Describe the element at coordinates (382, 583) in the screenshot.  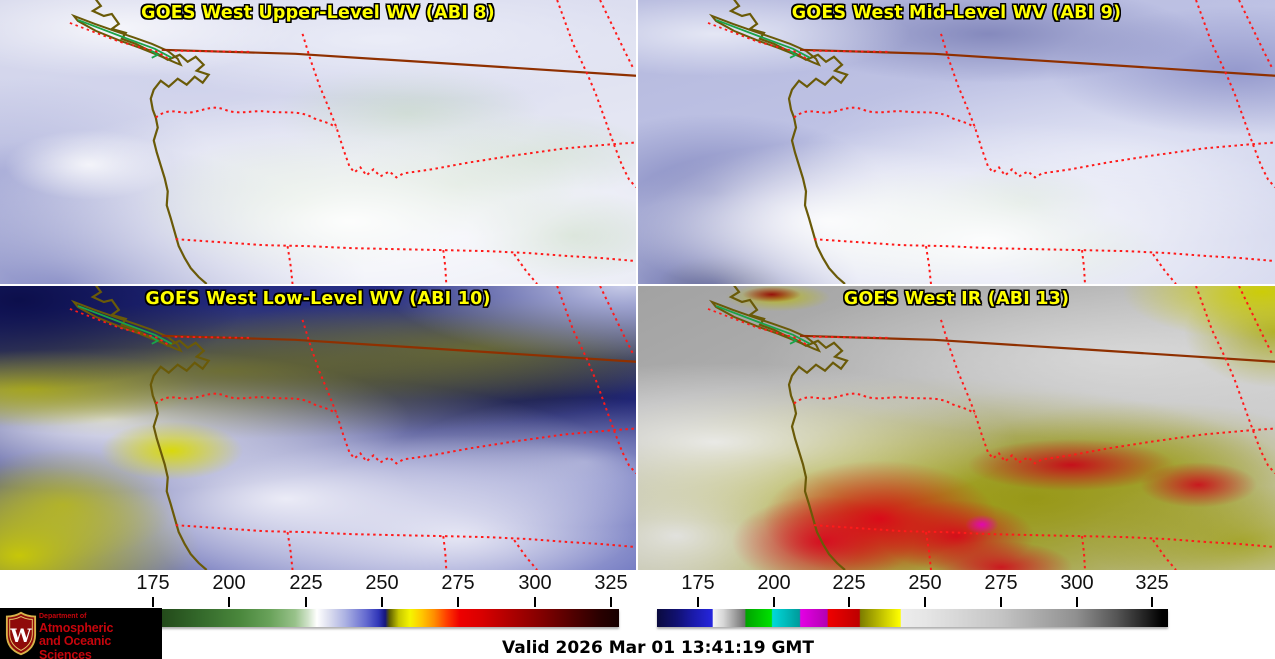
I see `wv-tick-label: 250` at that location.